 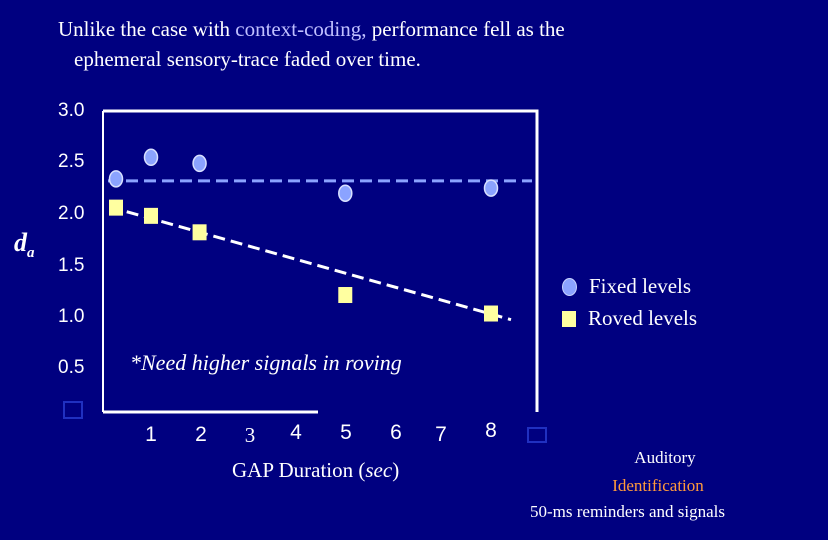 What do you see at coordinates (346, 432) in the screenshot?
I see `x-tick-label: 5` at bounding box center [346, 432].